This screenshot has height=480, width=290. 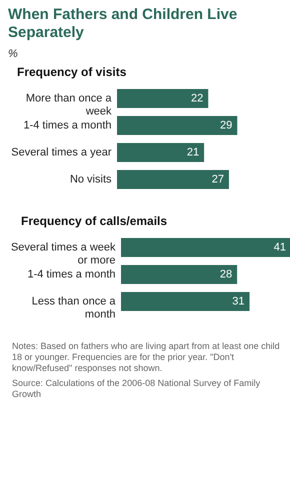 I want to click on y-tick-label: Several times a year, so click(x=61, y=152).